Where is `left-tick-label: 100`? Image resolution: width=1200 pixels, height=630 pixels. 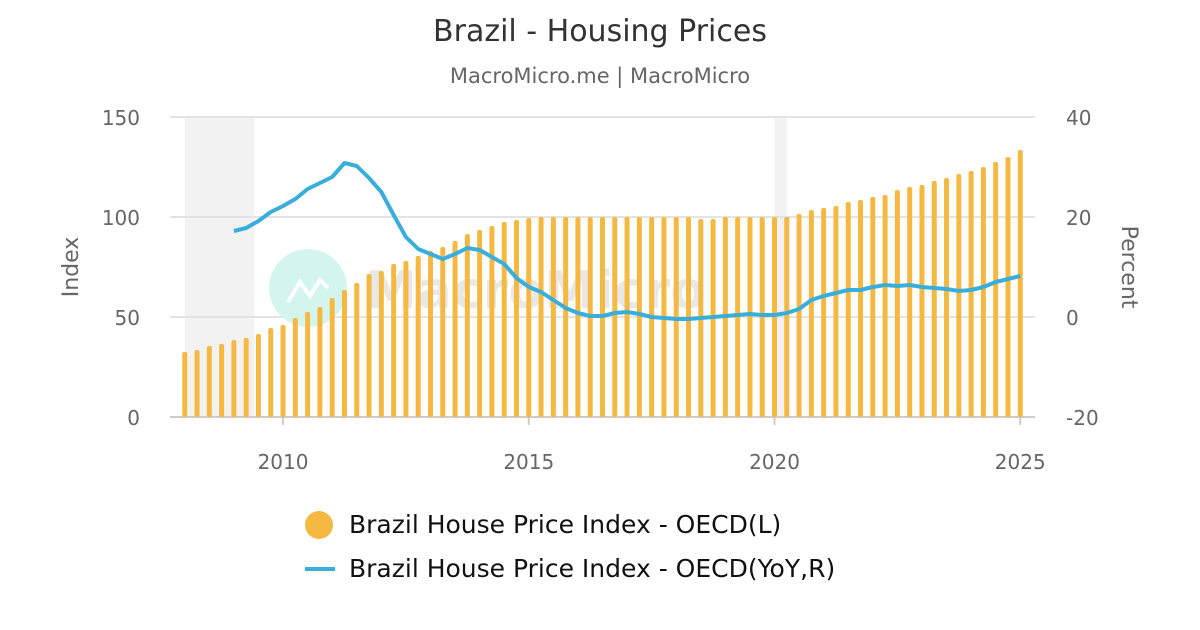
left-tick-label: 100 is located at coordinates (121, 218).